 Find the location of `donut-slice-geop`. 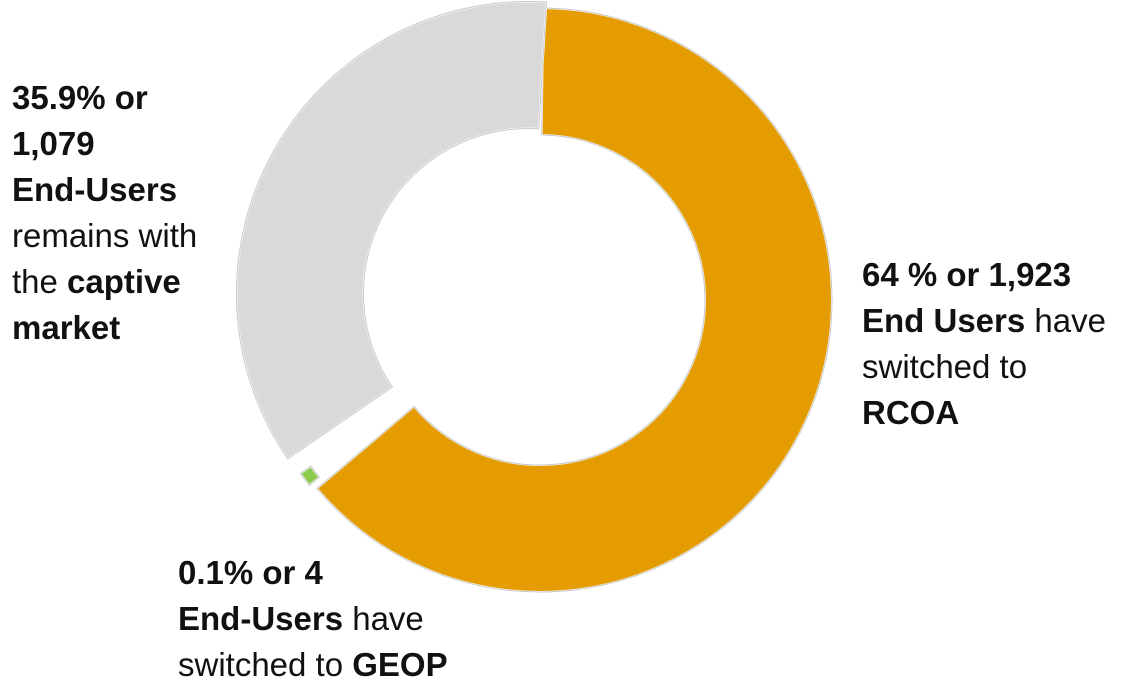

donut-slice-geop is located at coordinates (309, 475).